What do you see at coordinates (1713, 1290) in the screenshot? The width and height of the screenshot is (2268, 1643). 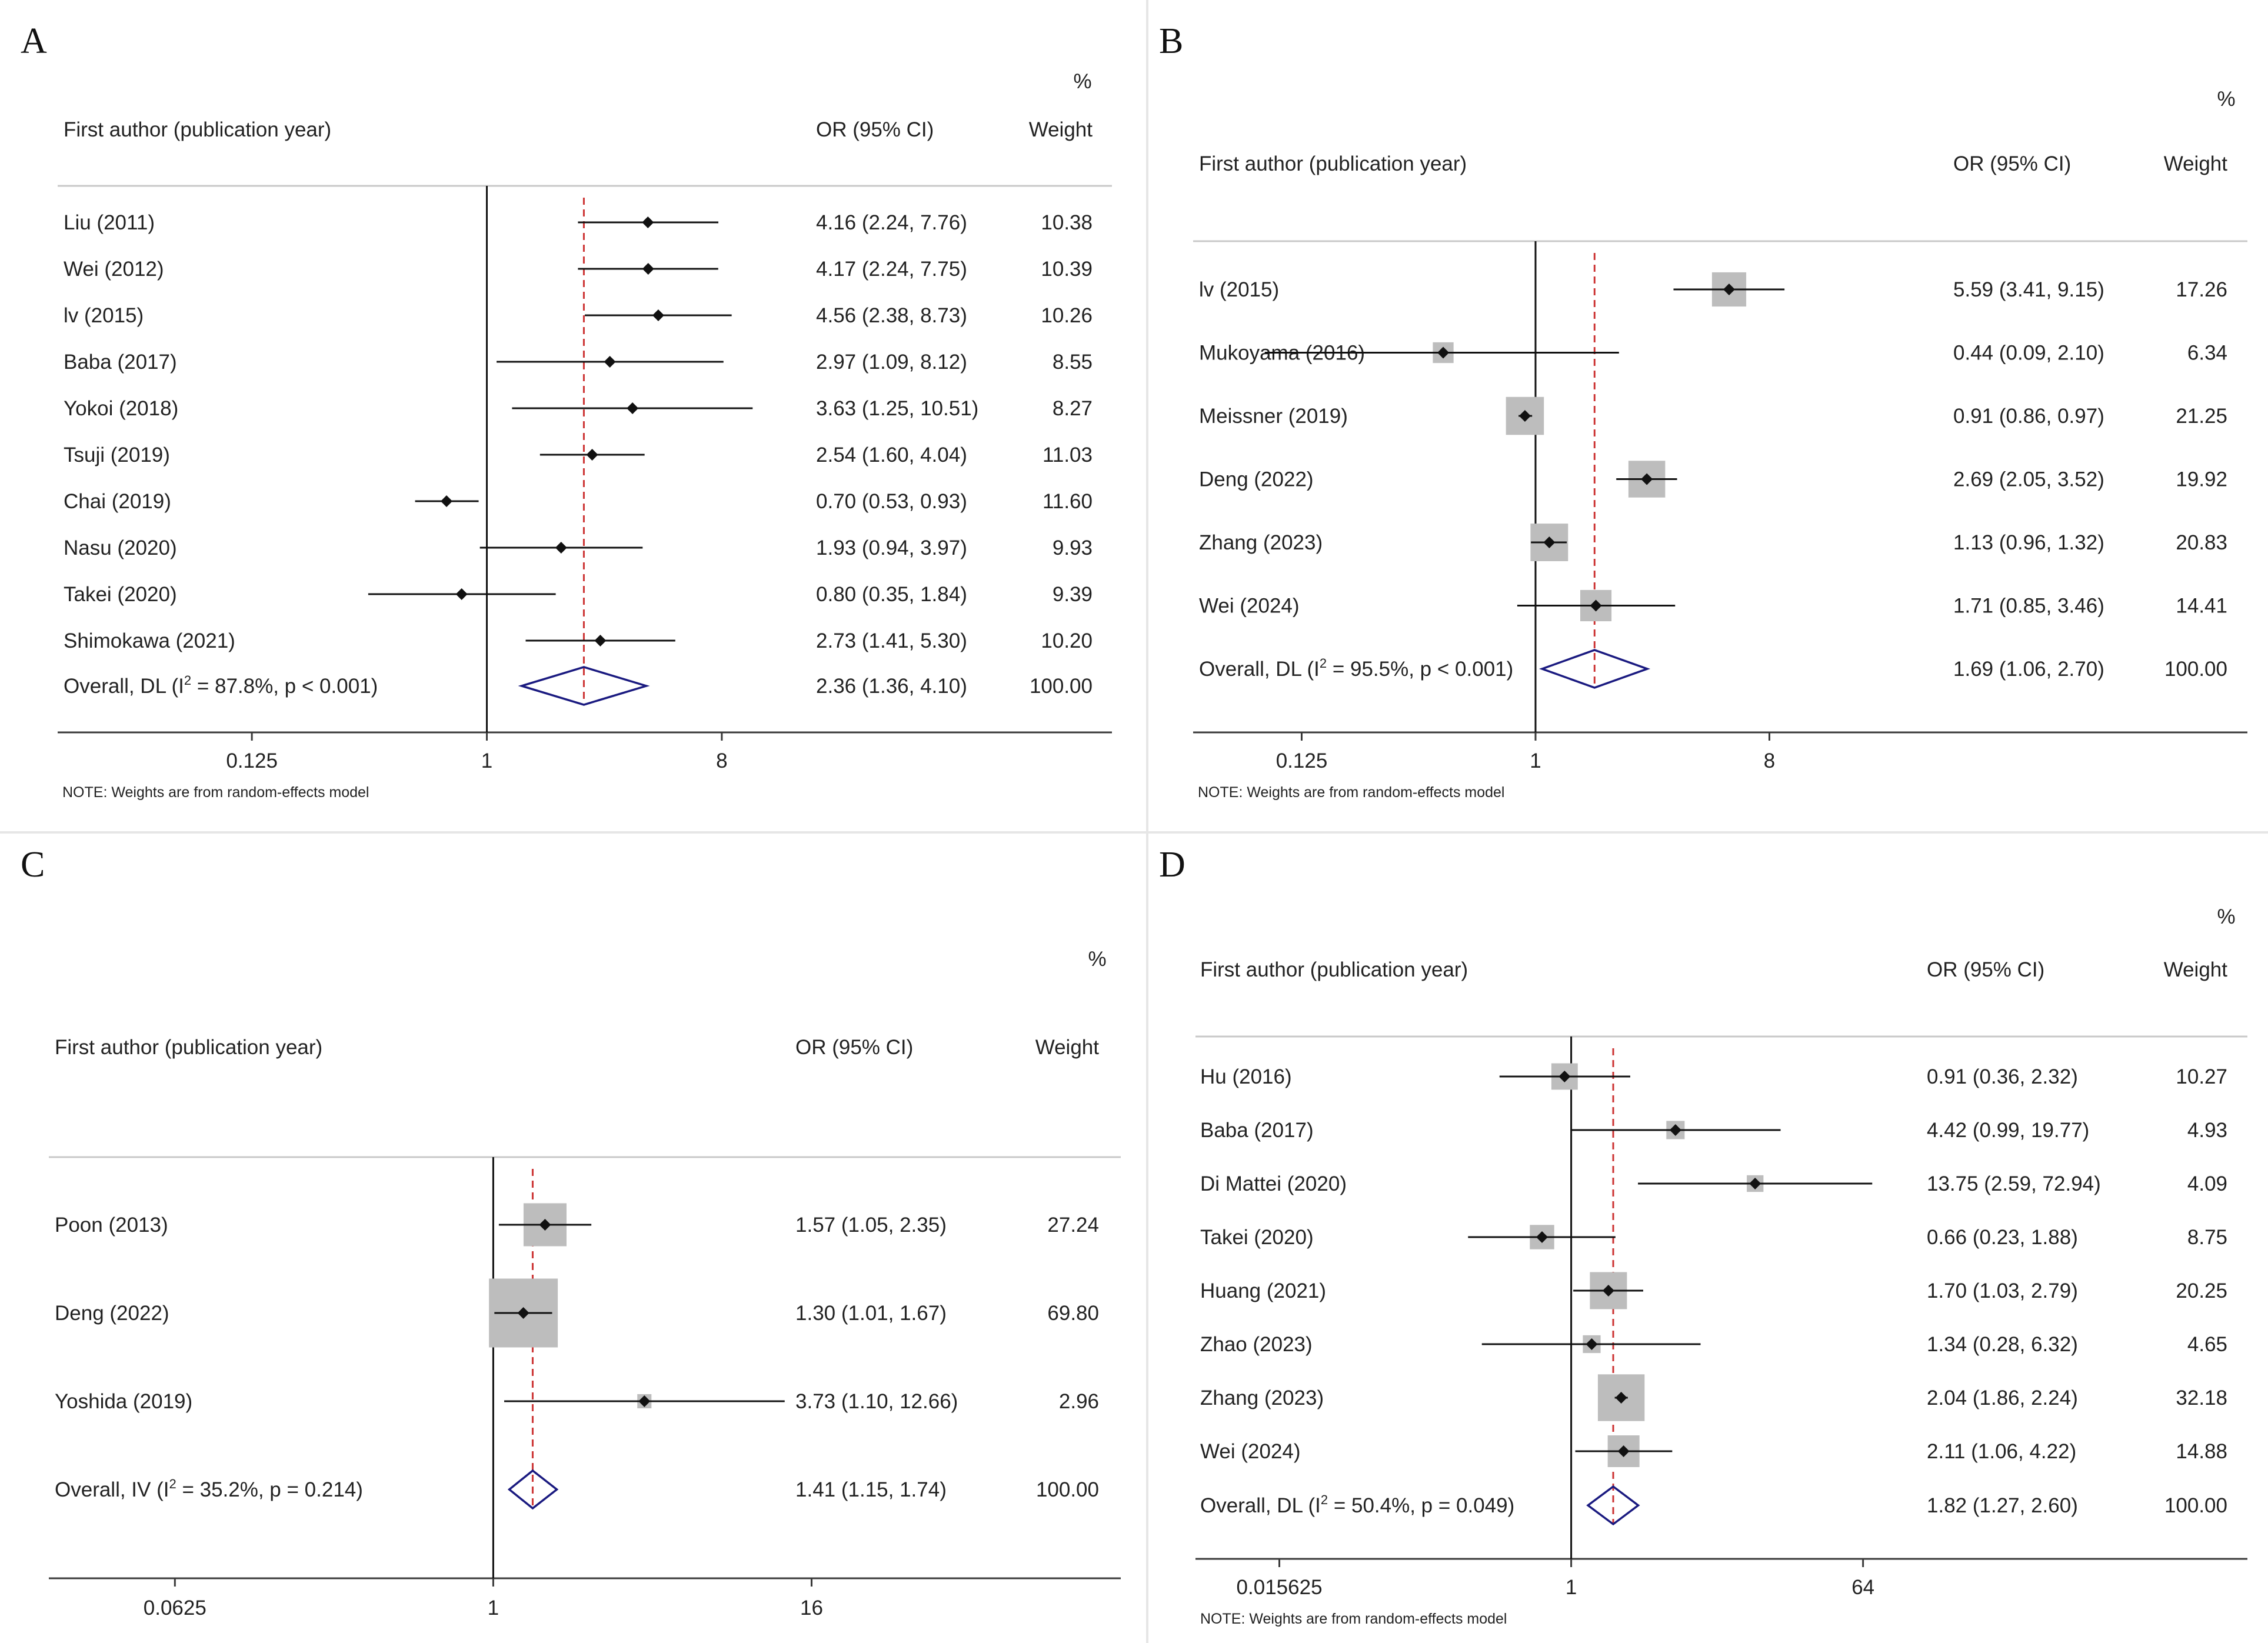 I see `study-row: Huang (2021) 1.70 (1.03, 2.79) 20.25` at bounding box center [1713, 1290].